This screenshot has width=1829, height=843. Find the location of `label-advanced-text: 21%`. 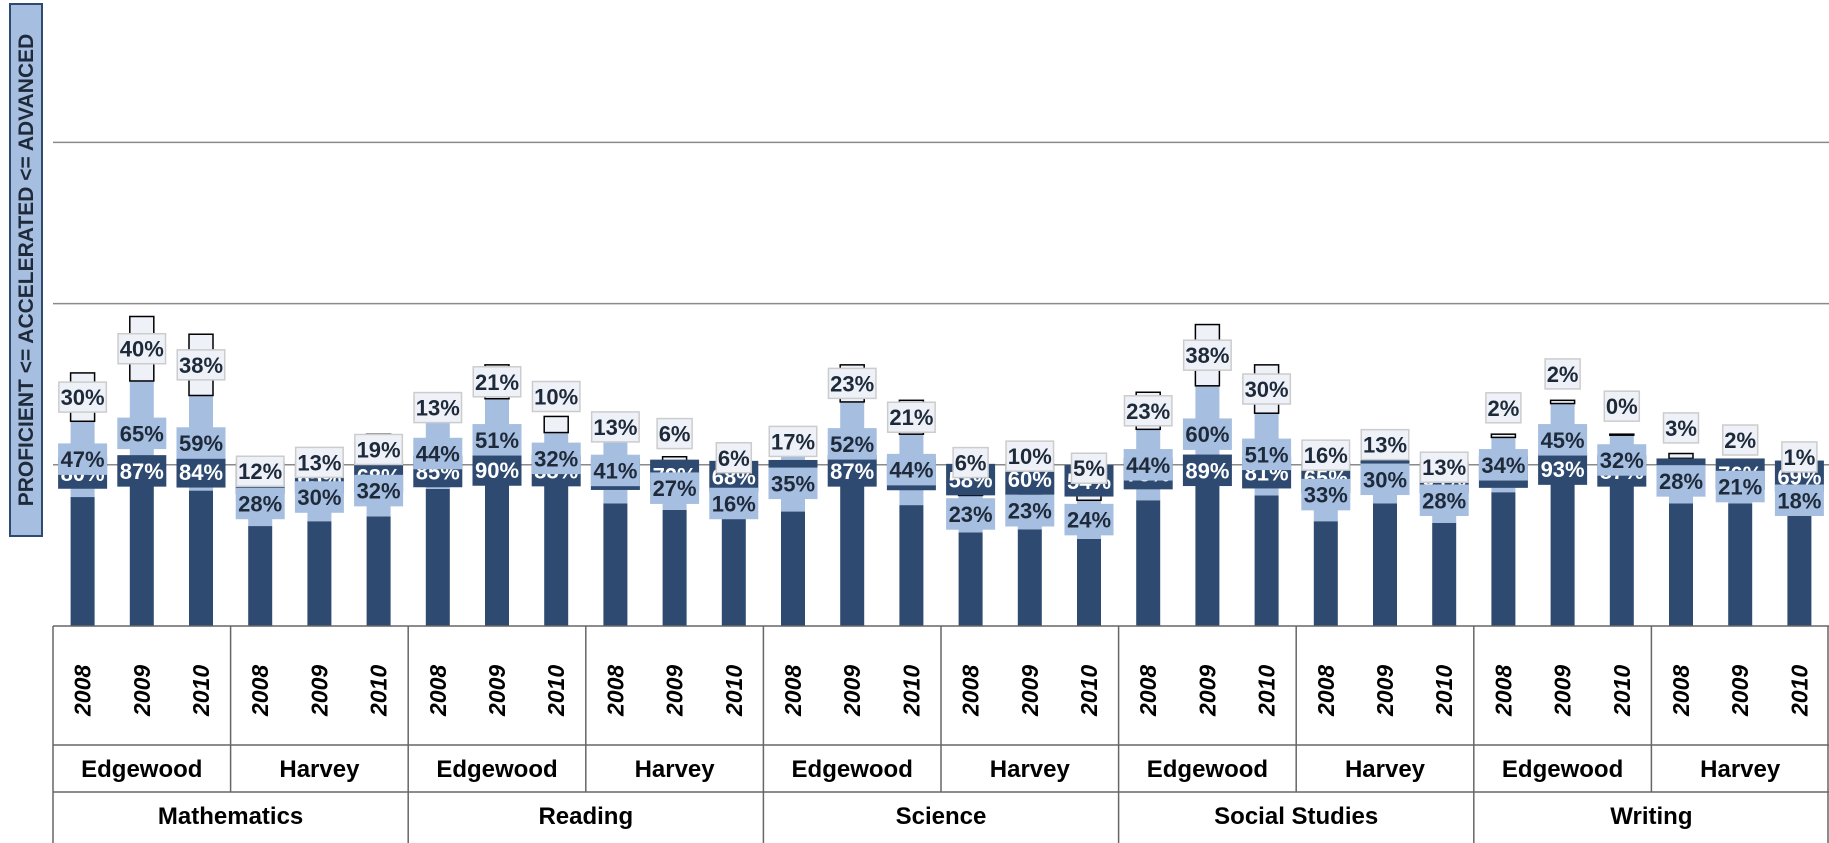

label-advanced-text: 21% is located at coordinates (911, 417).